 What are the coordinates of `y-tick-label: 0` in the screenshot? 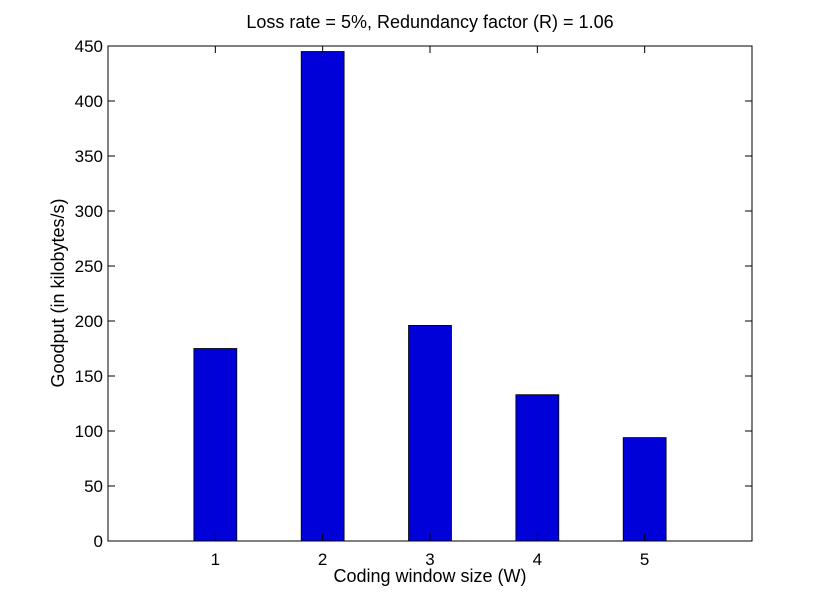 It's located at (98, 541).